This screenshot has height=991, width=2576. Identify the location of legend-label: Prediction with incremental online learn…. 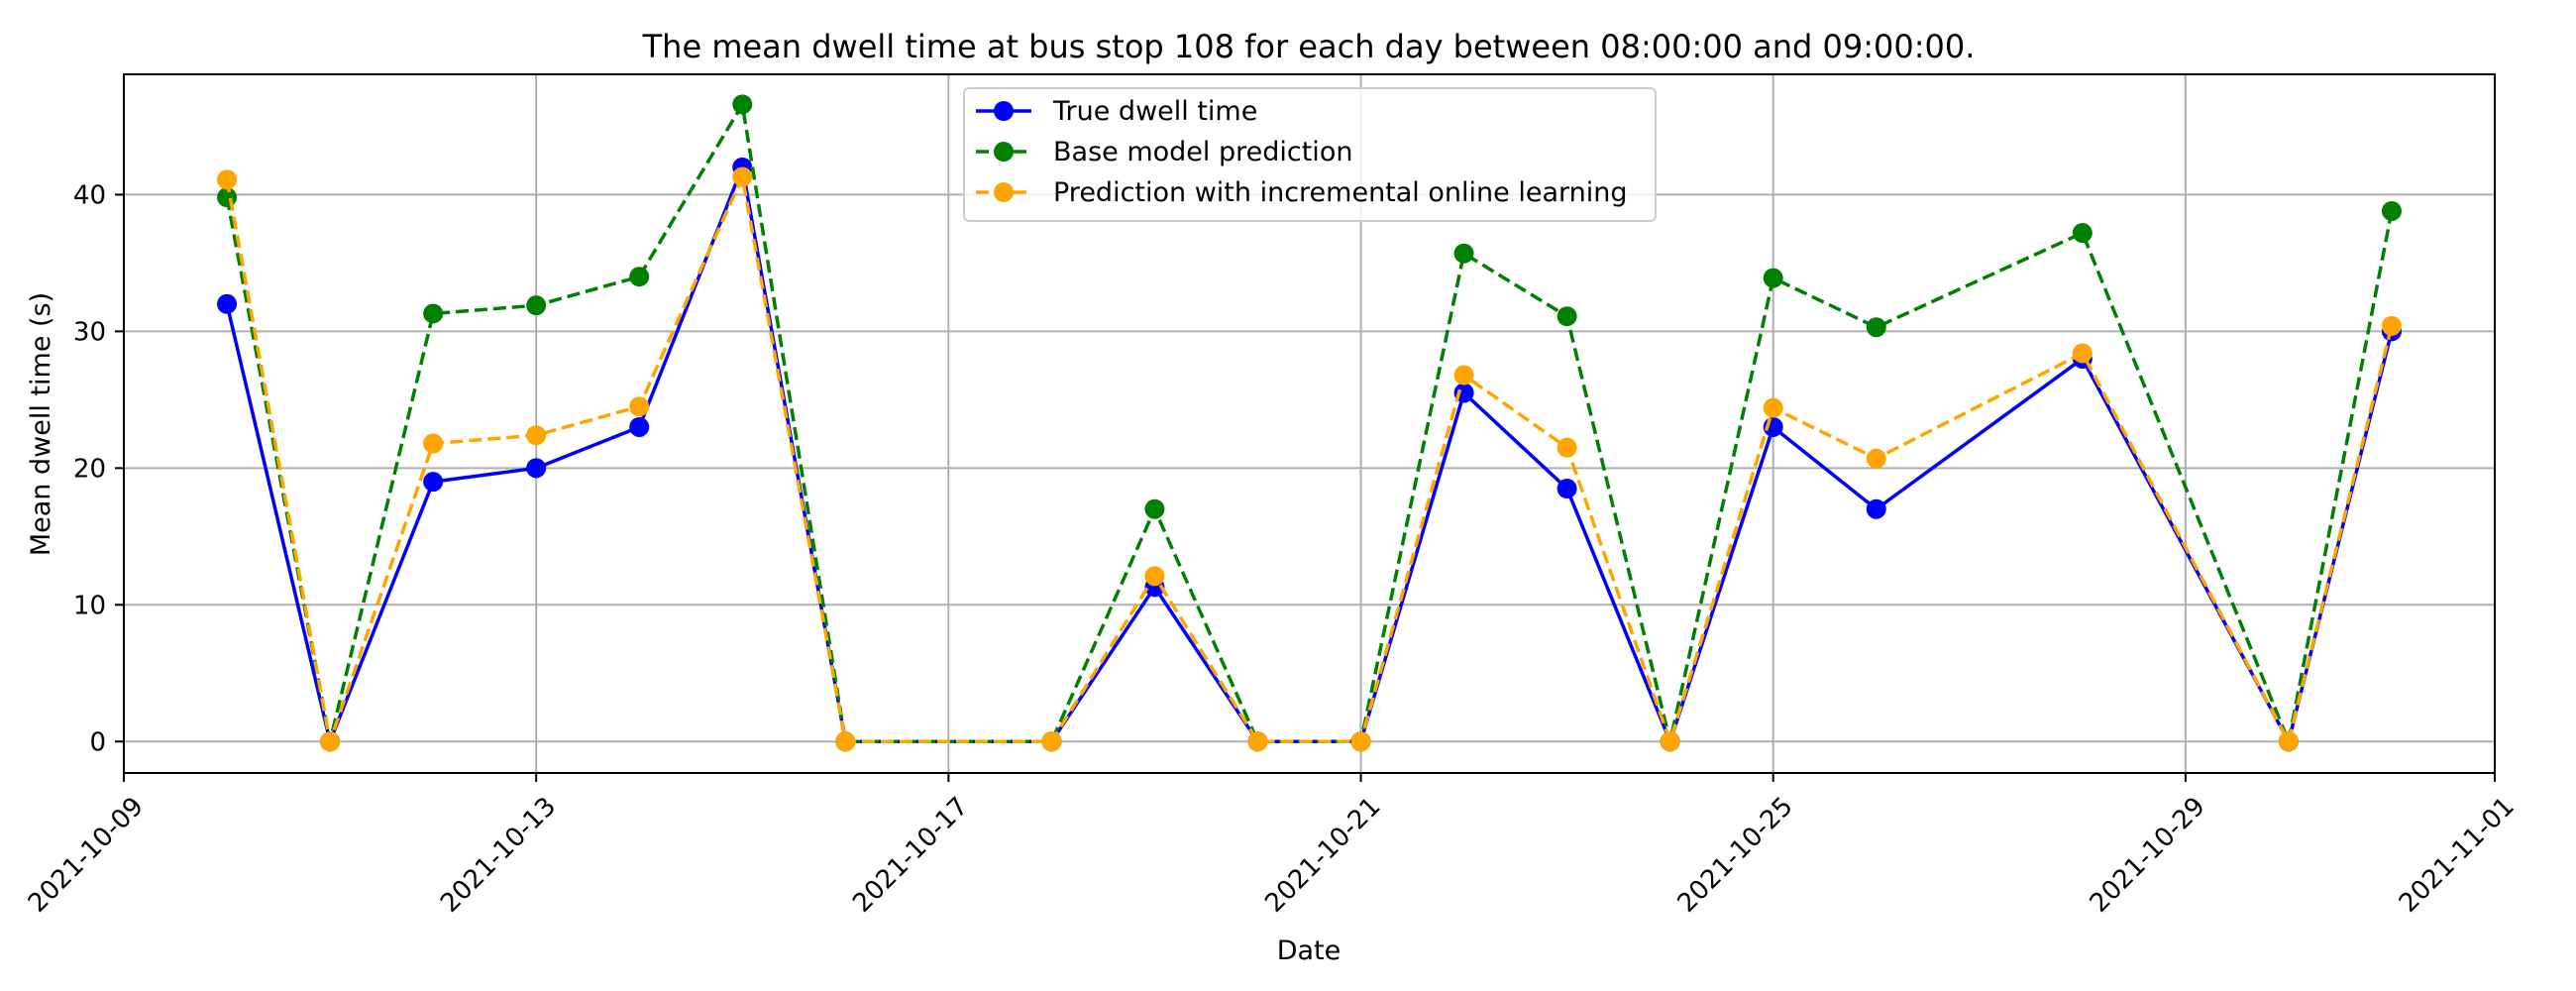
(1340, 192).